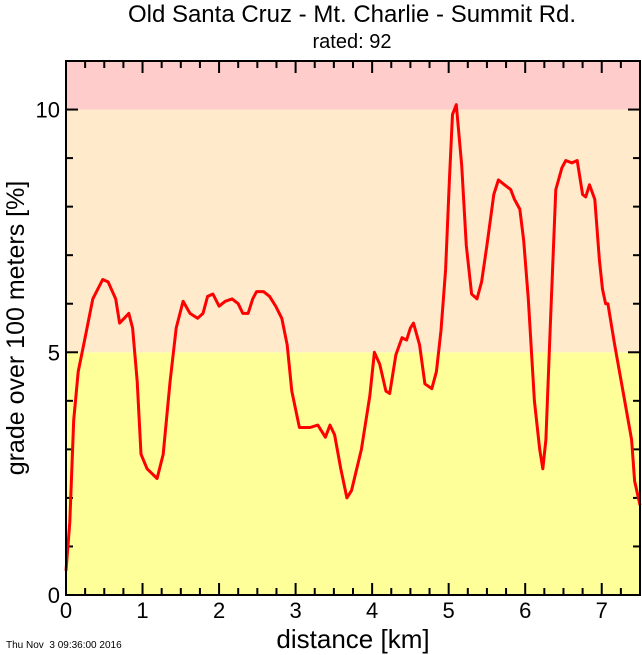 The width and height of the screenshot is (642, 655). Describe the element at coordinates (142, 610) in the screenshot. I see `x-tick-label: 1` at that location.